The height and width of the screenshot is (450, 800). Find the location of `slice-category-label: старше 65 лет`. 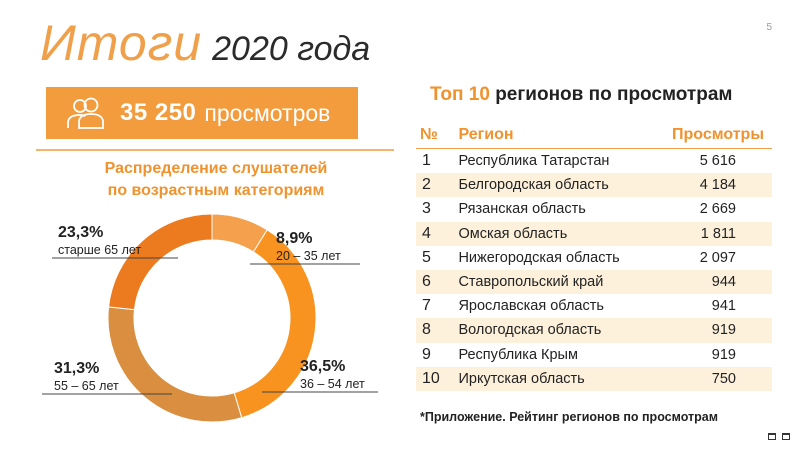

slice-category-label: старше 65 лет is located at coordinates (99, 250).